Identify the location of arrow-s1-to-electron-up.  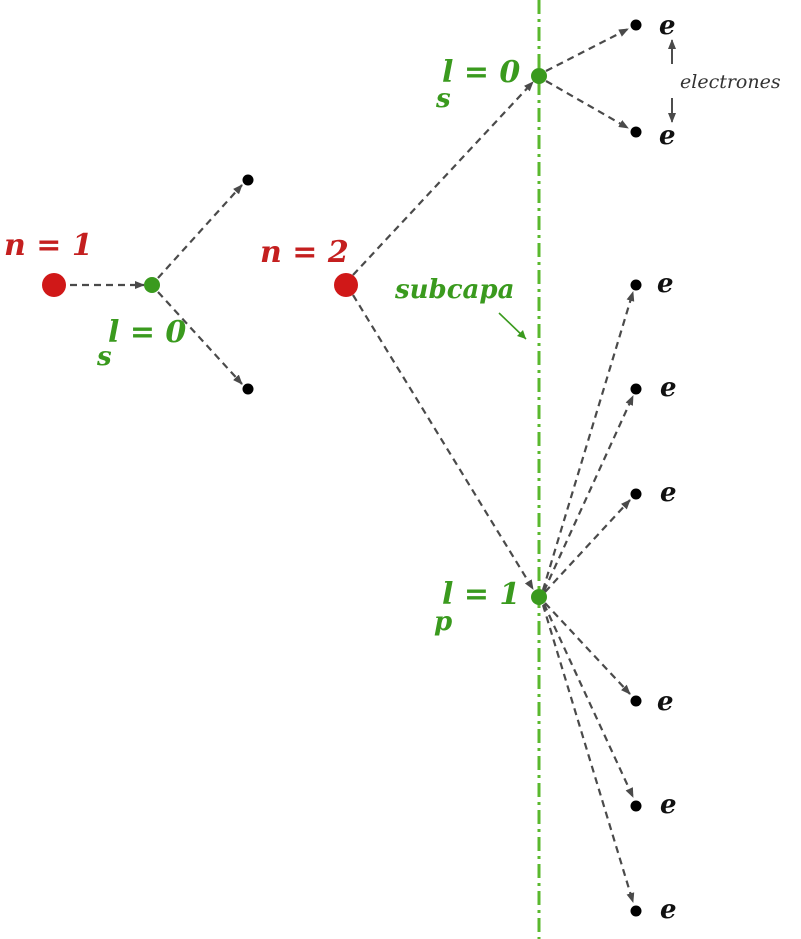
(200, 231).